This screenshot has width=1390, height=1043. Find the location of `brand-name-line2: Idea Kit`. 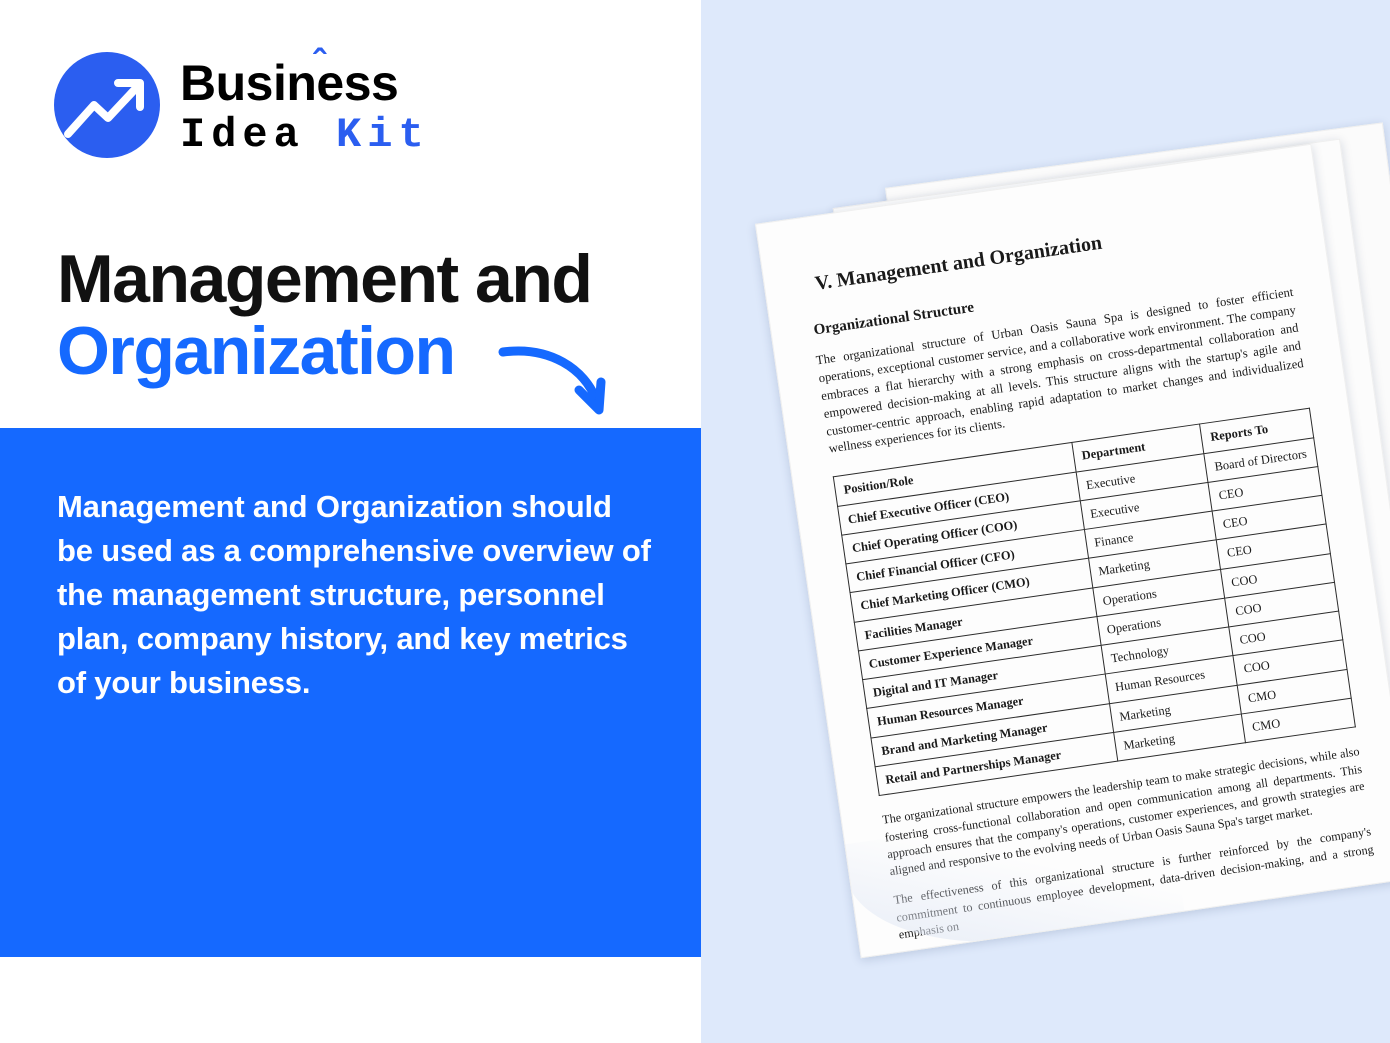

brand-name-line2: Idea Kit is located at coordinates (305, 135).